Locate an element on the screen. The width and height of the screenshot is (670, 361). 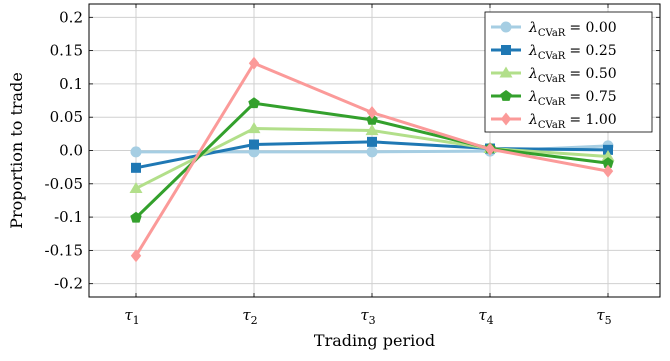
legend-label: λCVaR = 0.25 is located at coordinates (572, 52).